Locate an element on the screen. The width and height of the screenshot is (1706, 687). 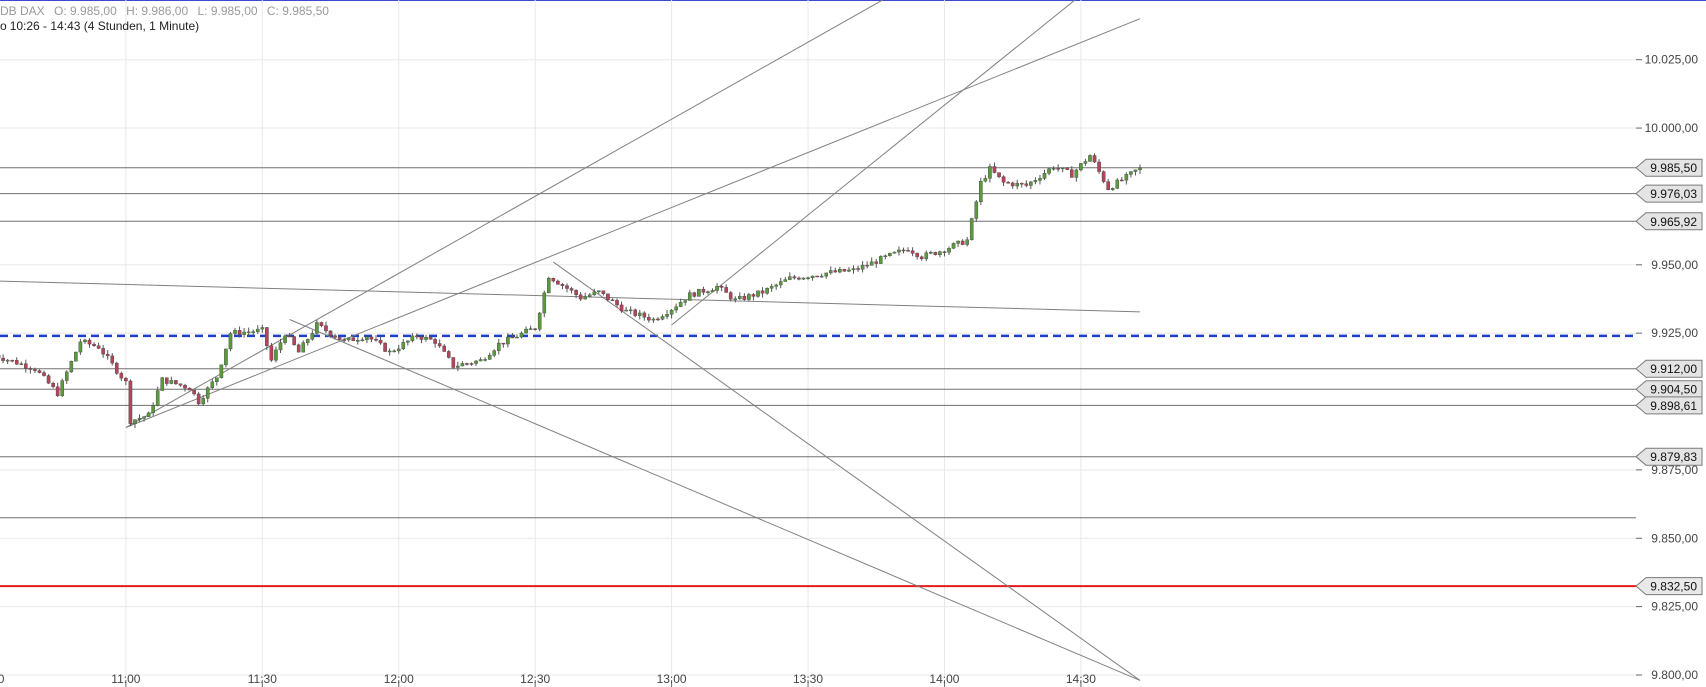
y-tick-label: 9.875,00 is located at coordinates (1674, 470).